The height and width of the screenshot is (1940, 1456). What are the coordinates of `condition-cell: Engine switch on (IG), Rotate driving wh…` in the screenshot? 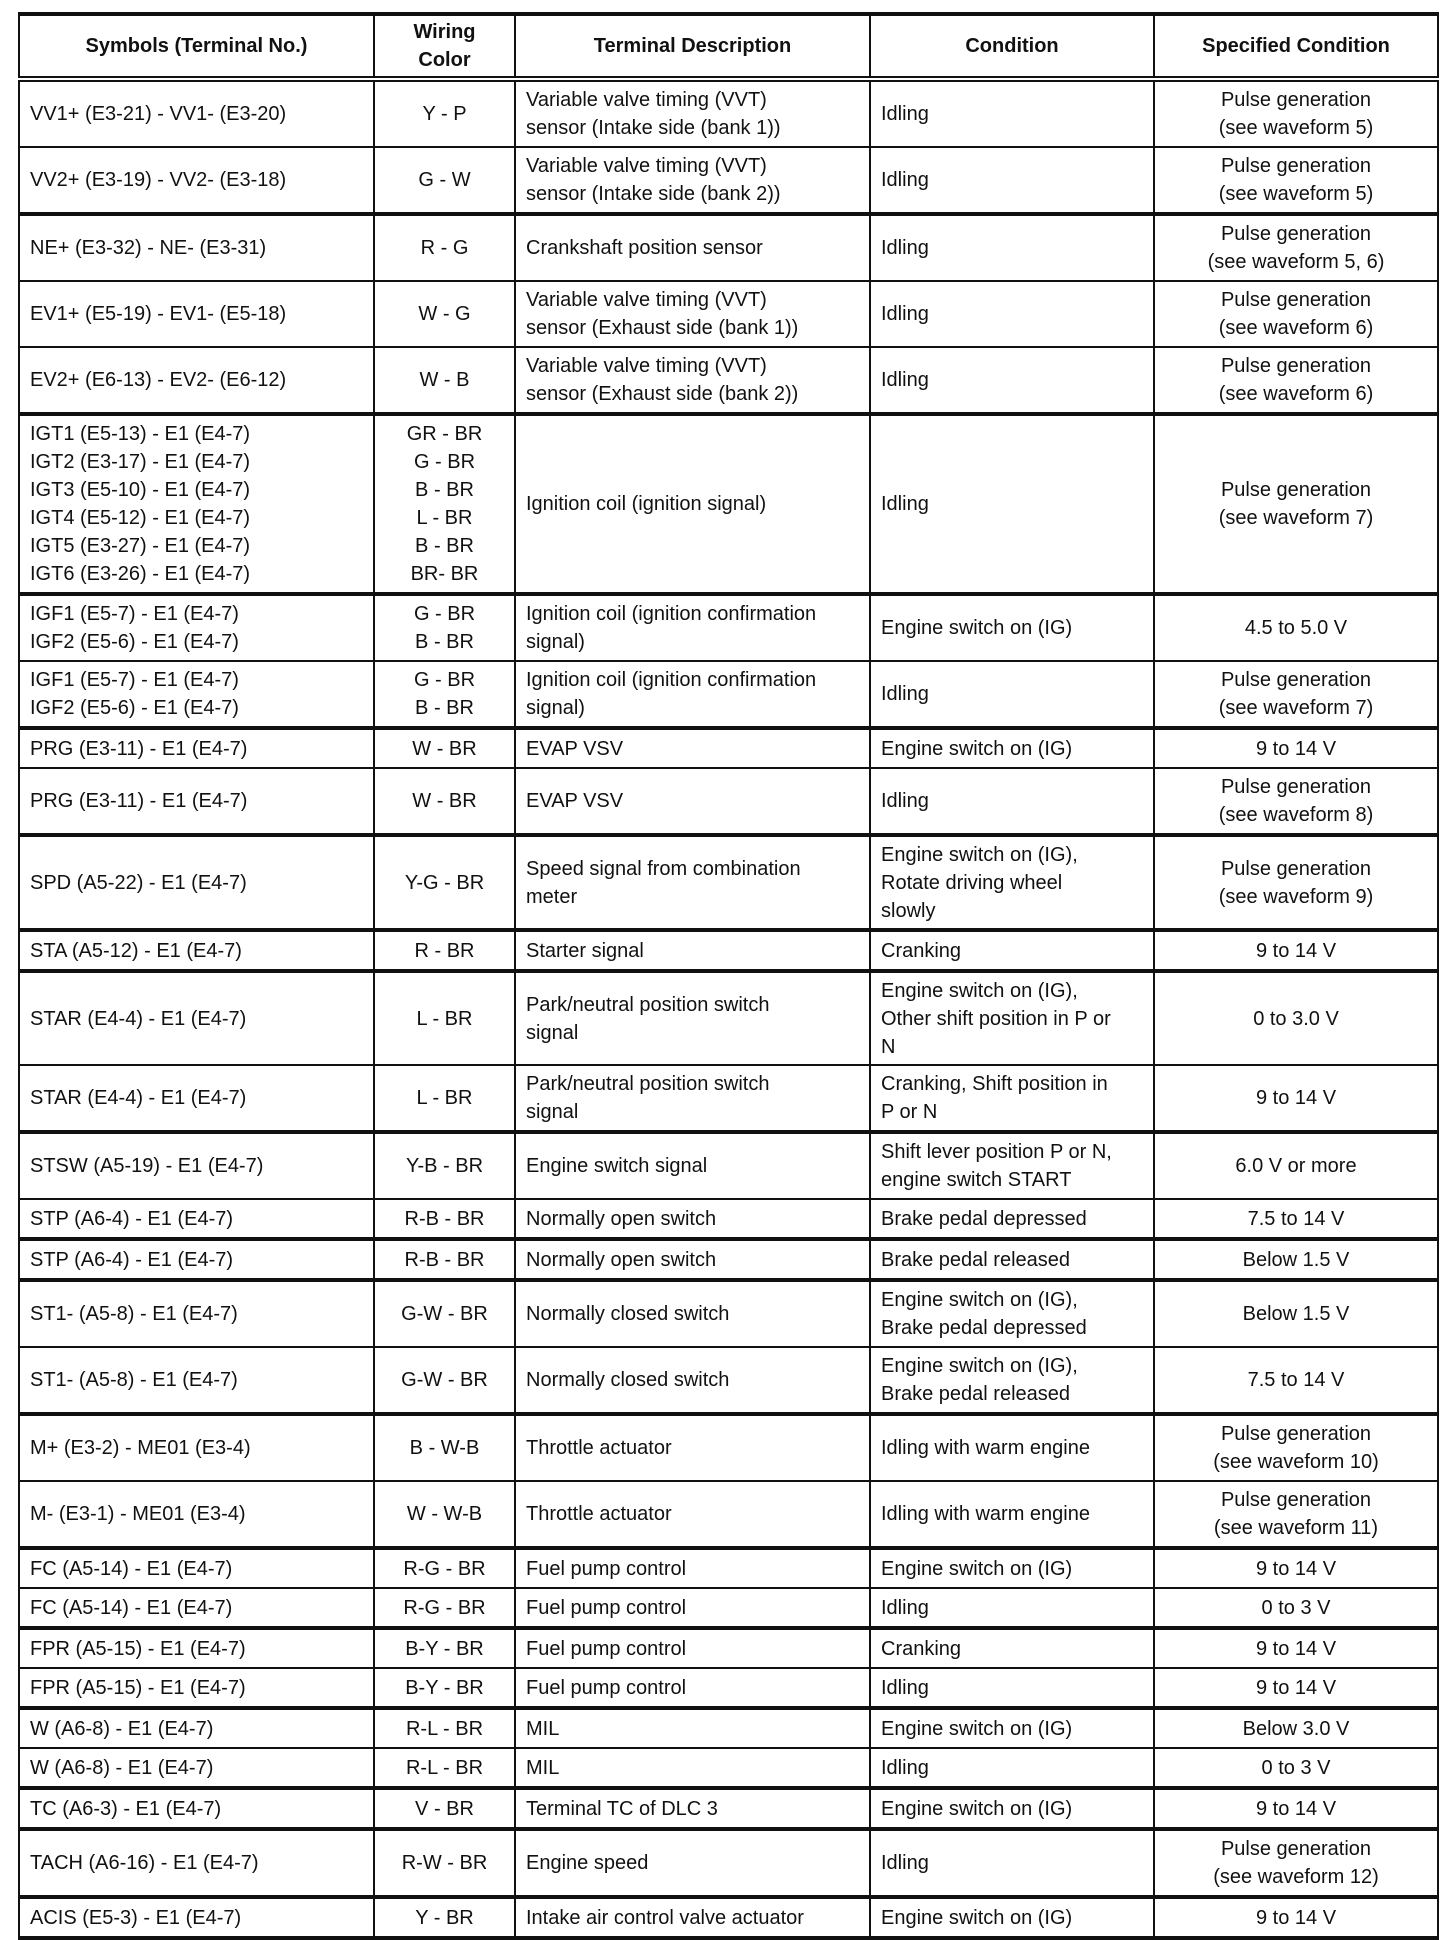 It's located at (1012, 883).